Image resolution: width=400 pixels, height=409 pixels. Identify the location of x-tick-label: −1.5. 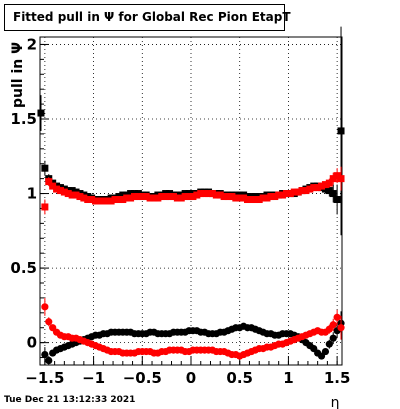
(44, 378).